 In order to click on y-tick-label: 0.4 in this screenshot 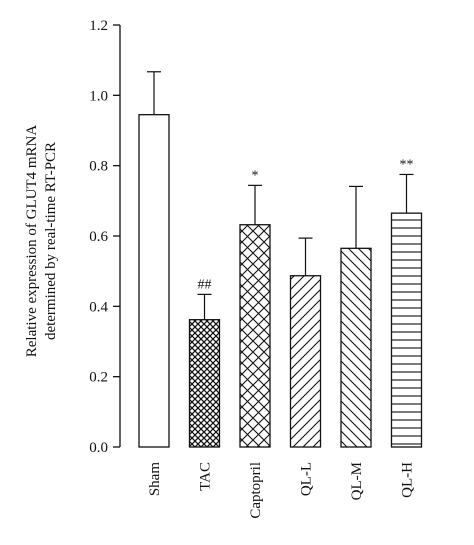, I will do `click(98, 307)`.